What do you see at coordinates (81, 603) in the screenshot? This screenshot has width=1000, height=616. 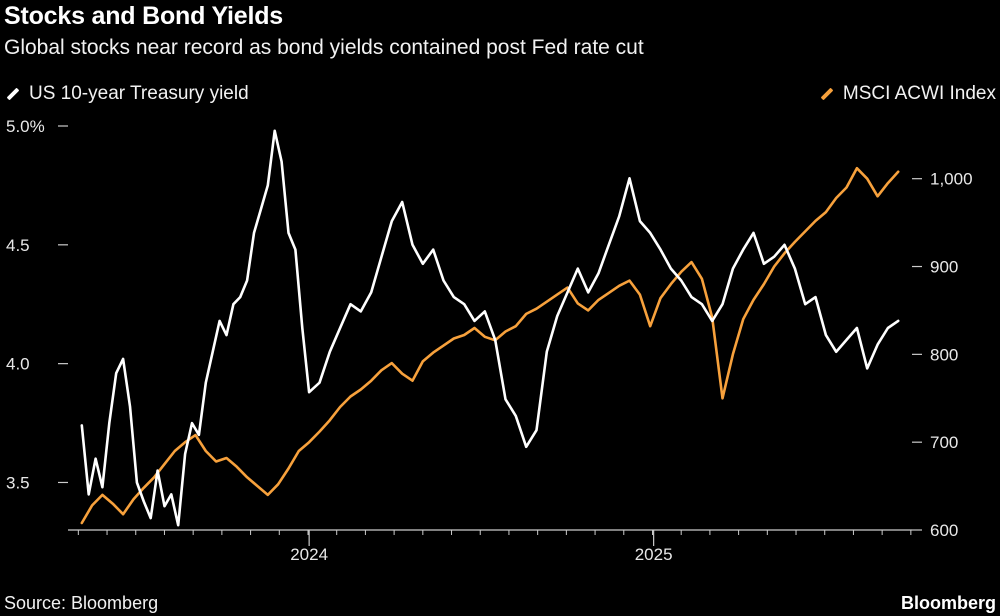 I see `source-note: Source: Bloomberg` at bounding box center [81, 603].